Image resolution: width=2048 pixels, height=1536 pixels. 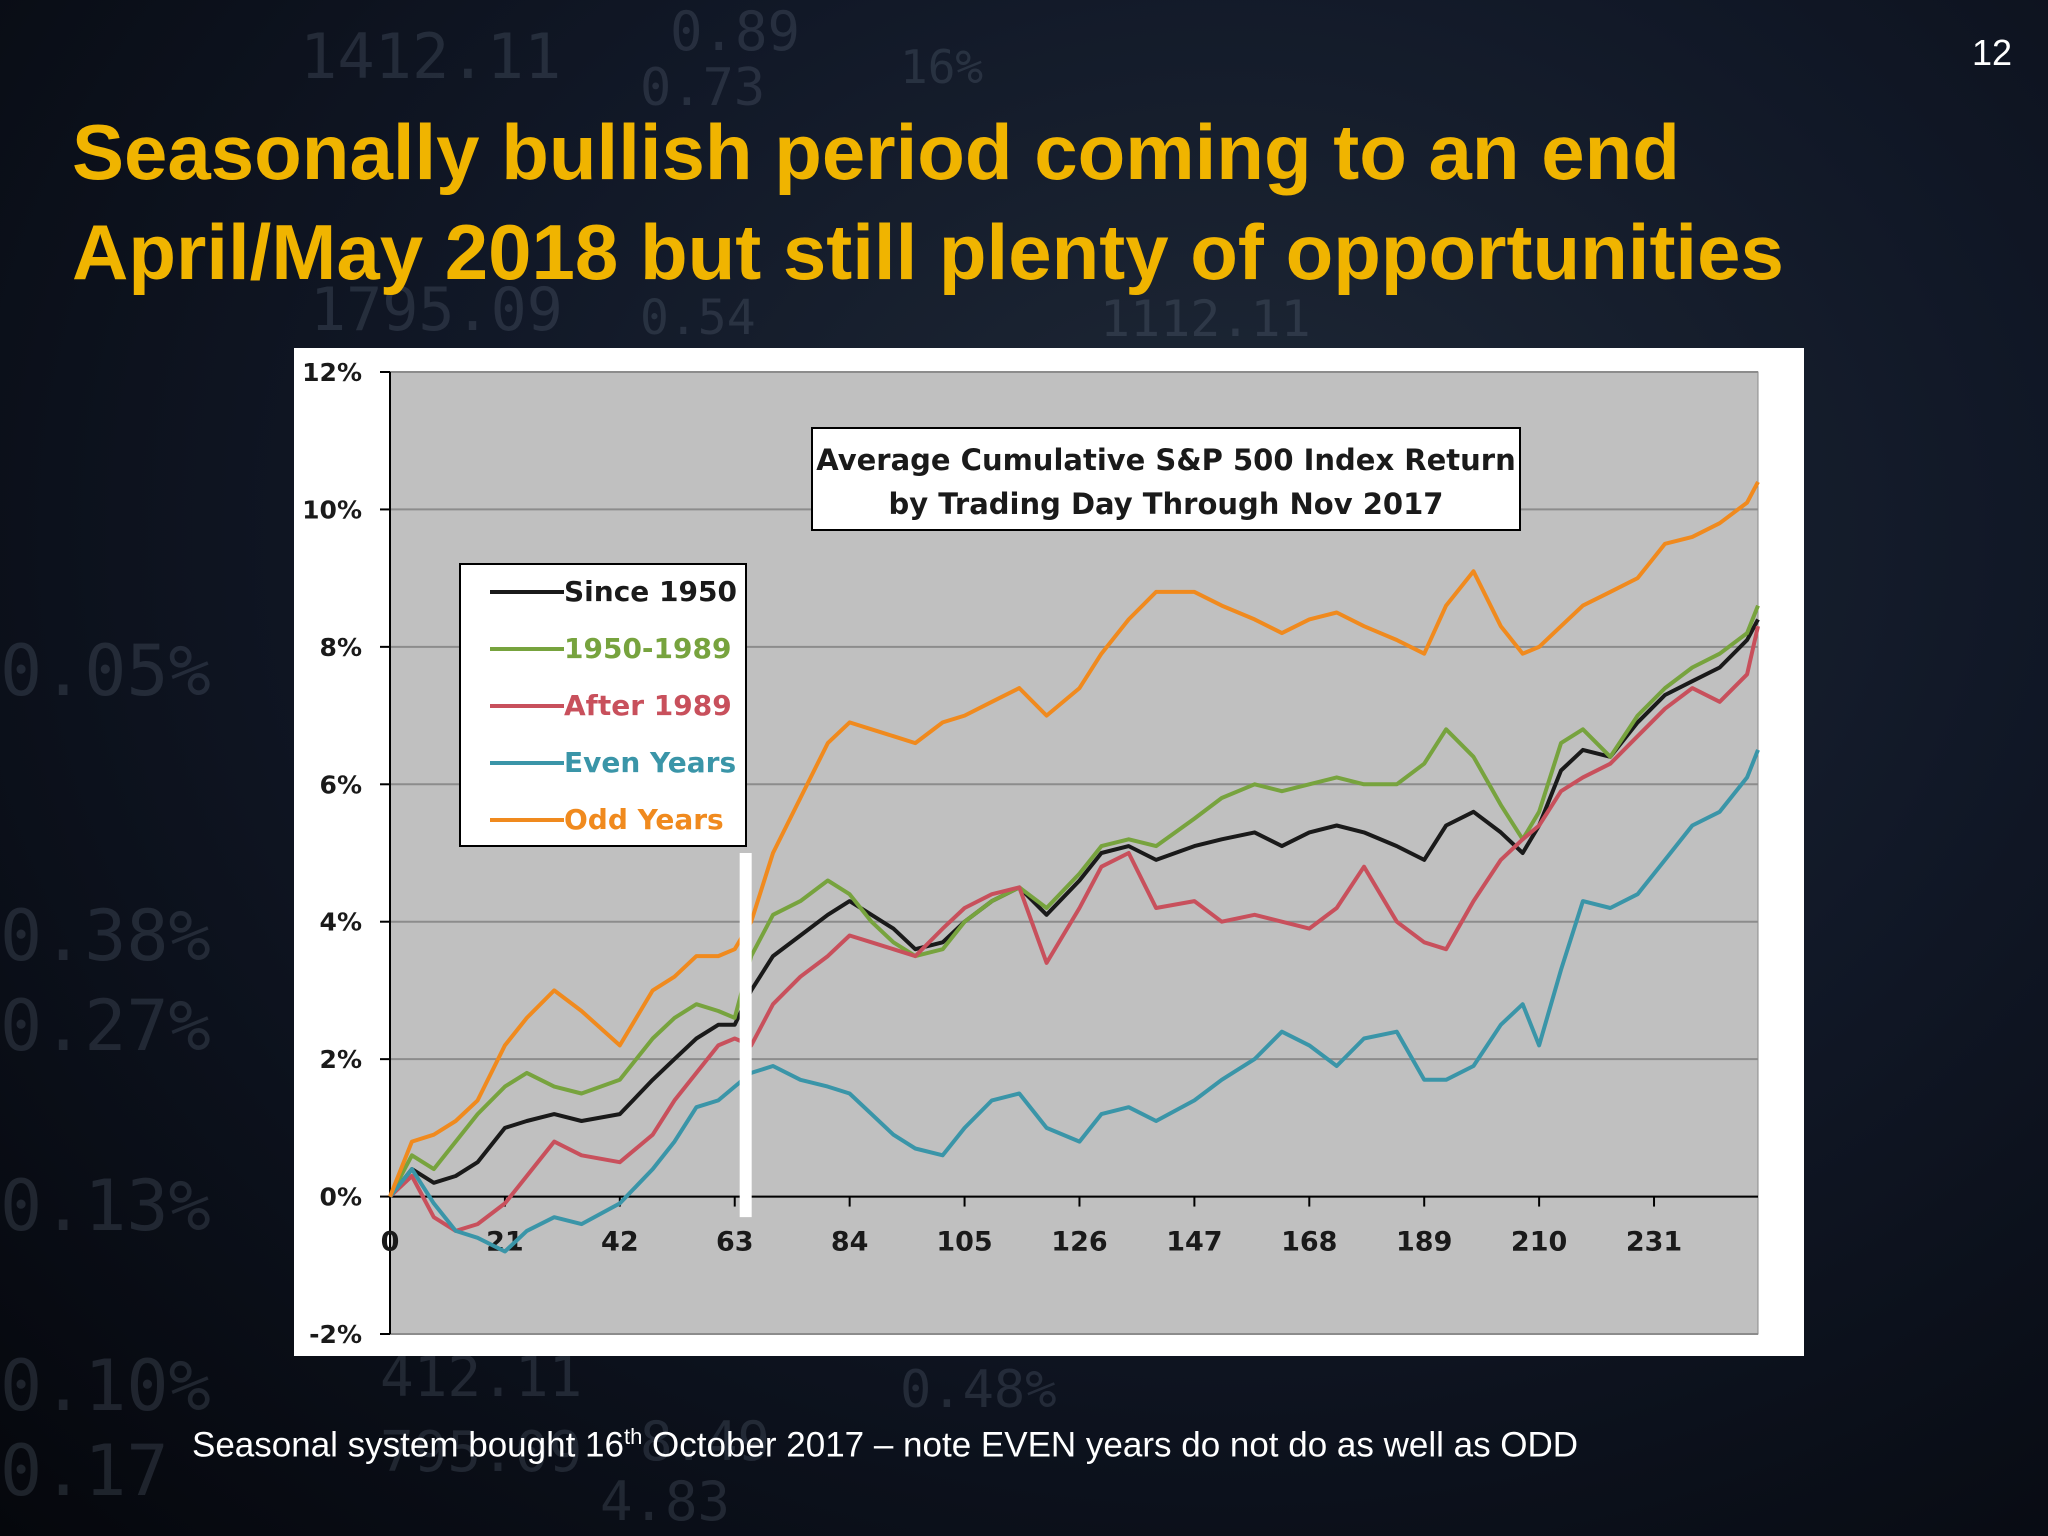 What do you see at coordinates (105, 936) in the screenshot?
I see `background-digit: 0.38%` at bounding box center [105, 936].